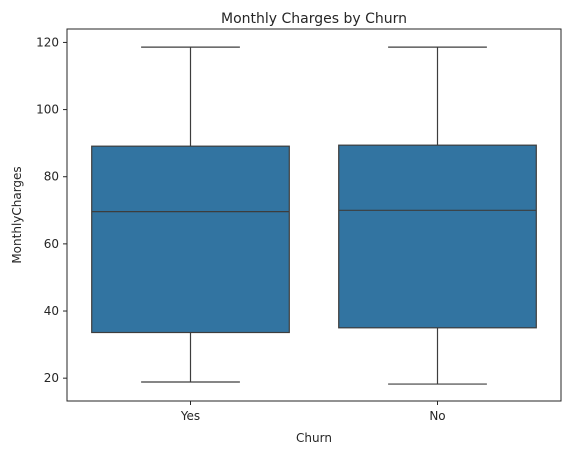 The height and width of the screenshot is (455, 571). Describe the element at coordinates (314, 438) in the screenshot. I see `x-axis-label: Churn` at that location.